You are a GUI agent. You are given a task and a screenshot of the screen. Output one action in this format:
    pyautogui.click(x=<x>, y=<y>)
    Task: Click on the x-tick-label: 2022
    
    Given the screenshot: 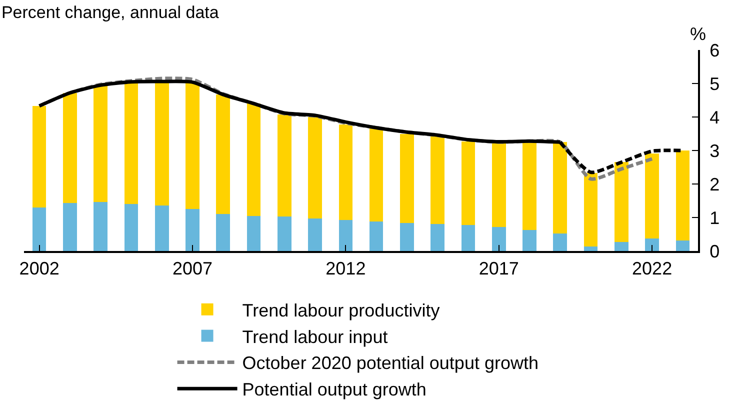 What is the action you would take?
    pyautogui.click(x=652, y=268)
    